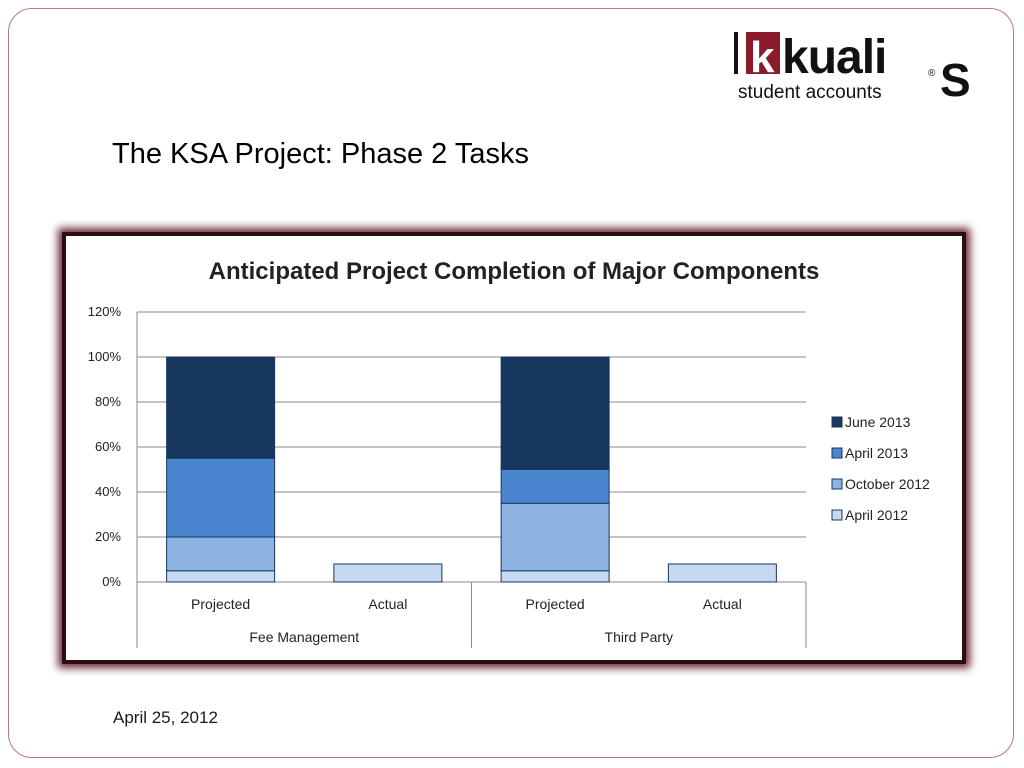 The image size is (1024, 768). Describe the element at coordinates (810, 92) in the screenshot. I see `logo-tagline: student accounts` at that location.